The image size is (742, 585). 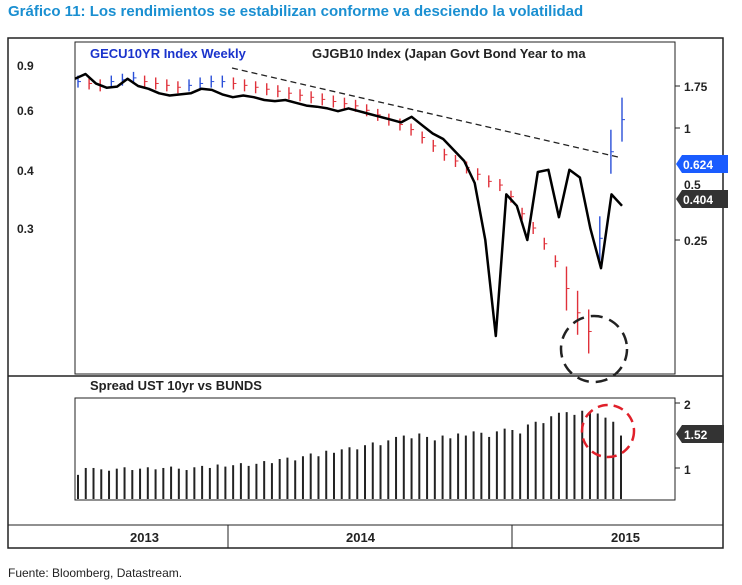 I want to click on left-tick-0: 0.9, so click(x=25, y=66).